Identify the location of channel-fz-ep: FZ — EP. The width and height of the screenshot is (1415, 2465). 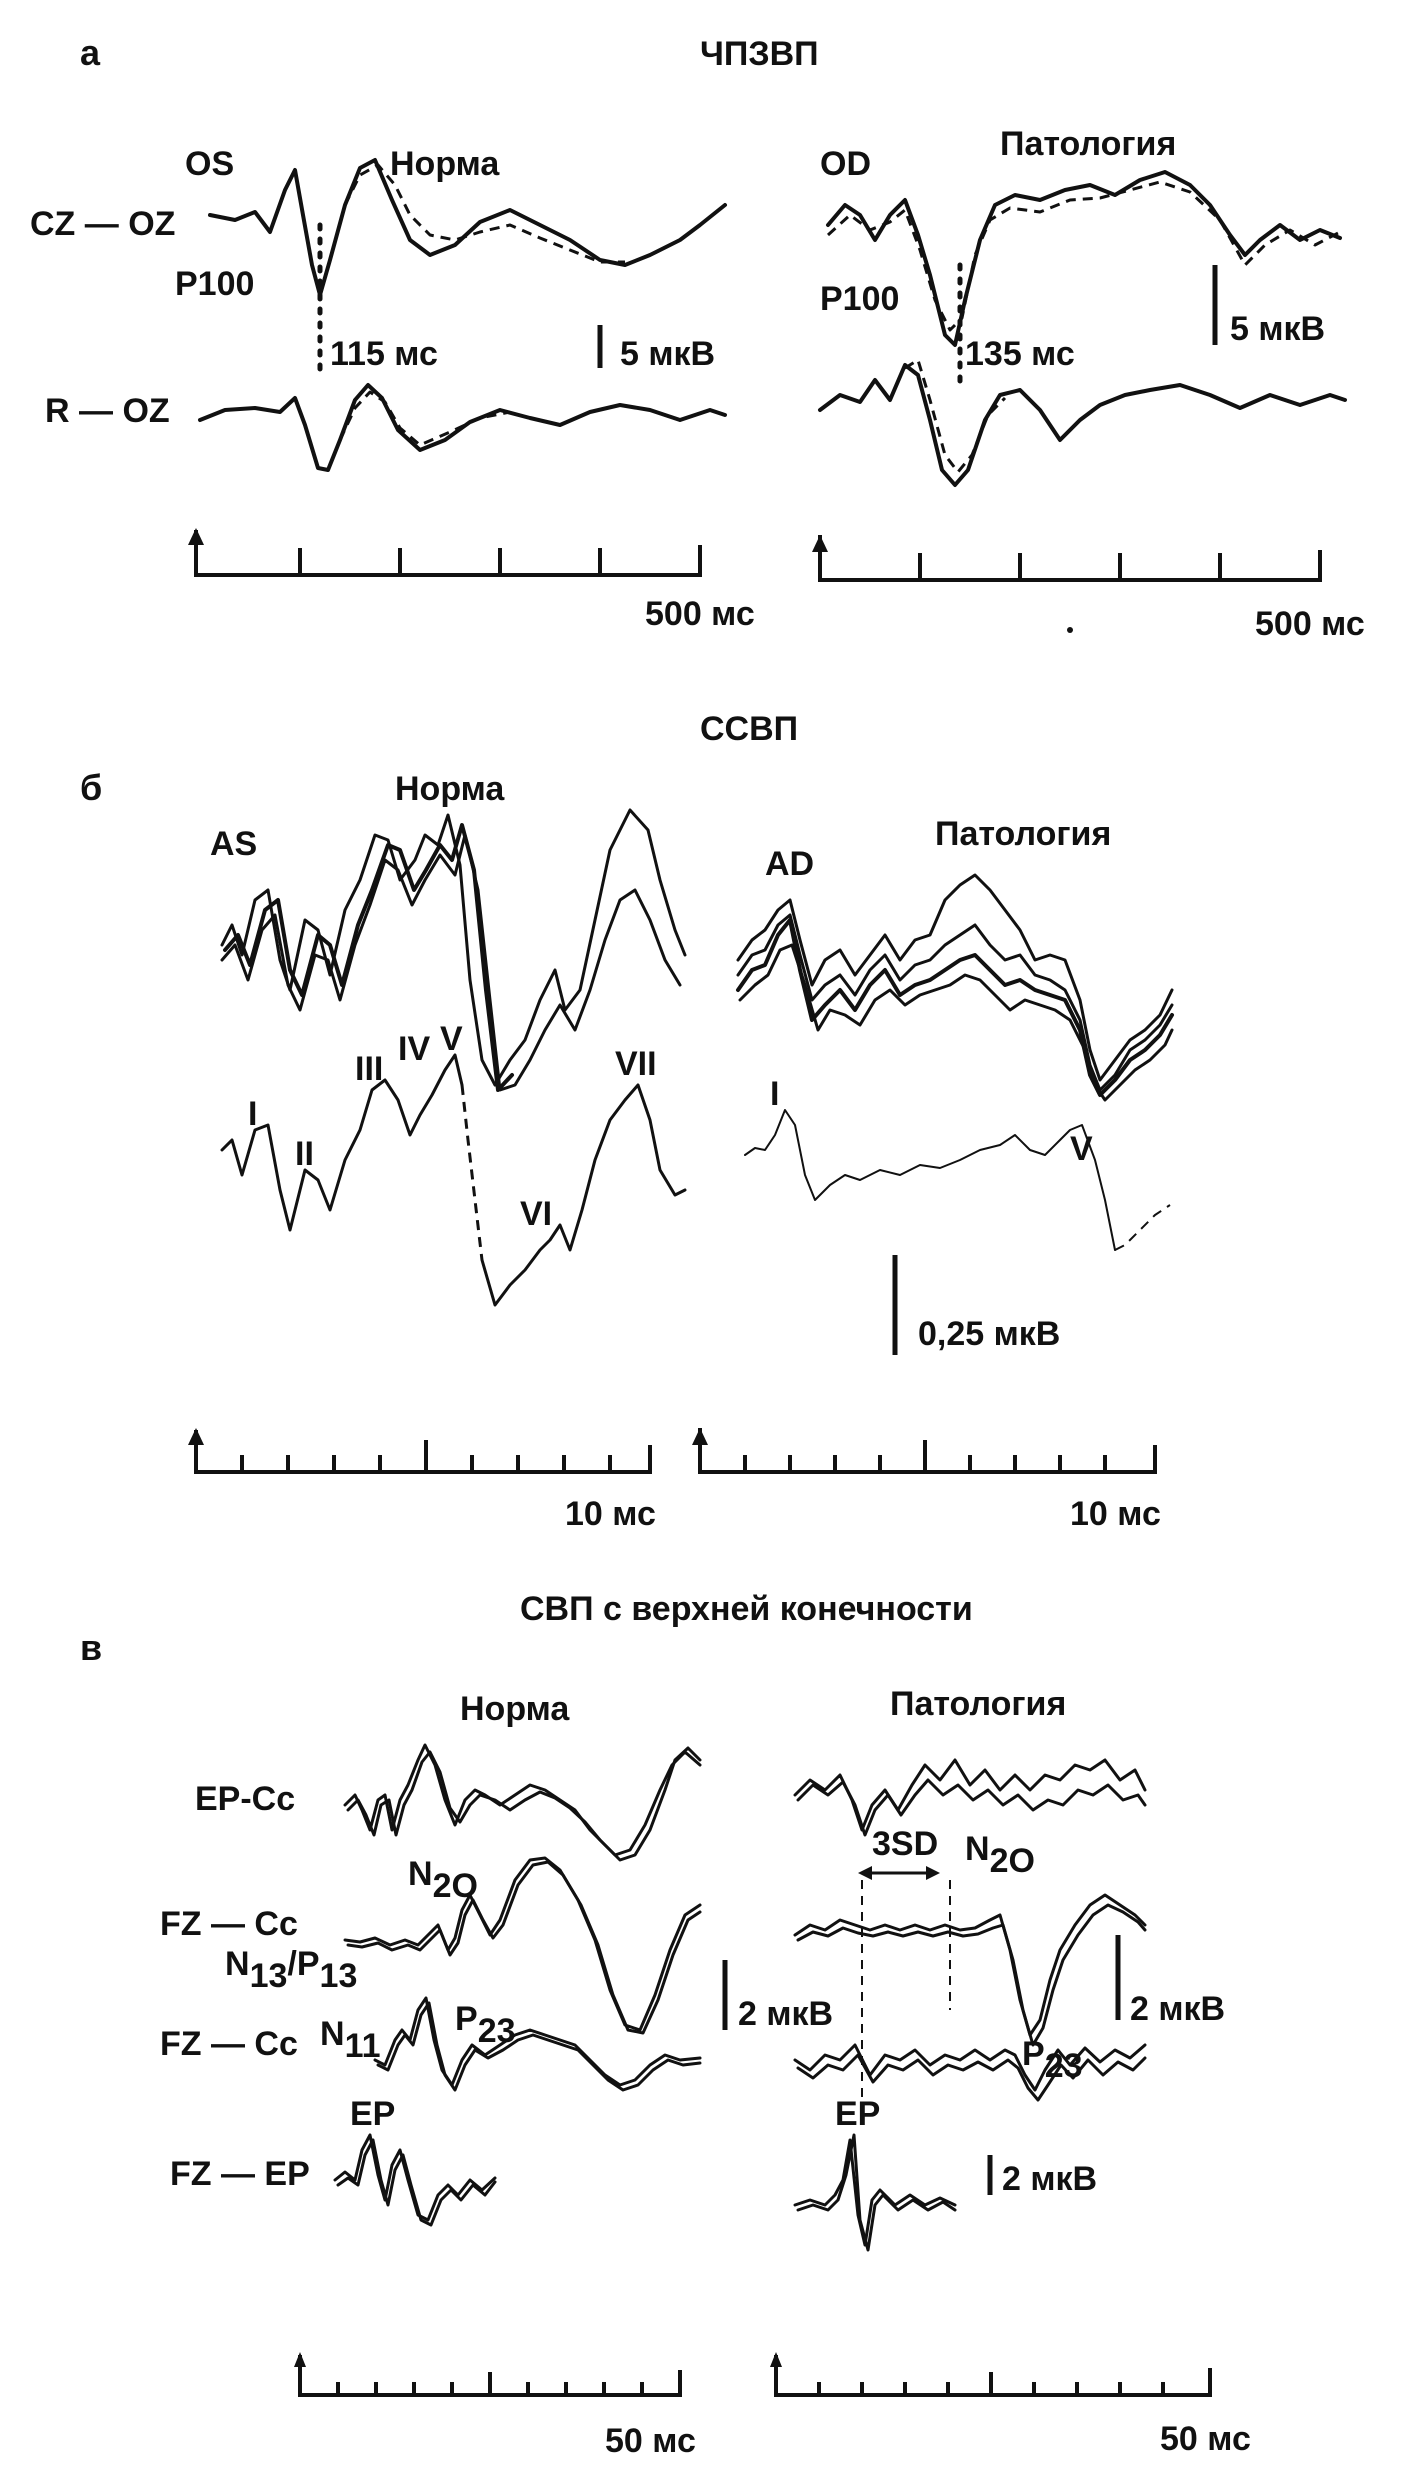
(240, 2174).